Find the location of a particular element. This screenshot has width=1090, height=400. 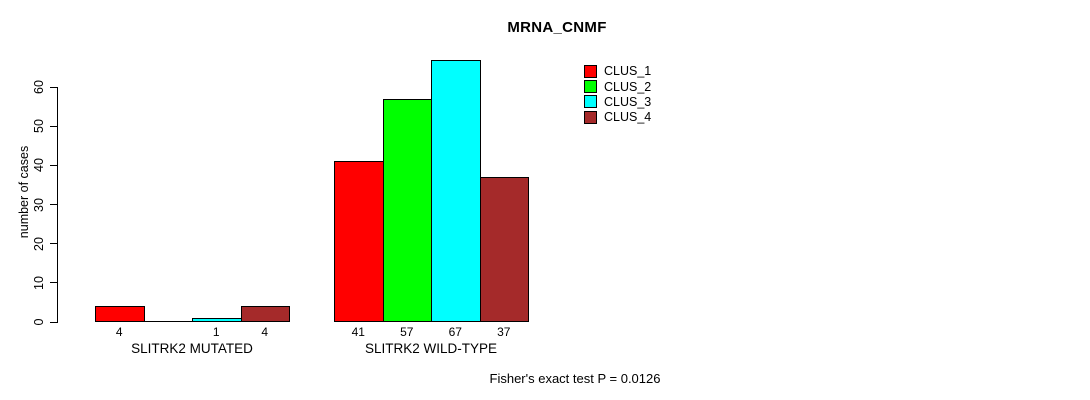

y-tick-label: 50 is located at coordinates (39, 126).